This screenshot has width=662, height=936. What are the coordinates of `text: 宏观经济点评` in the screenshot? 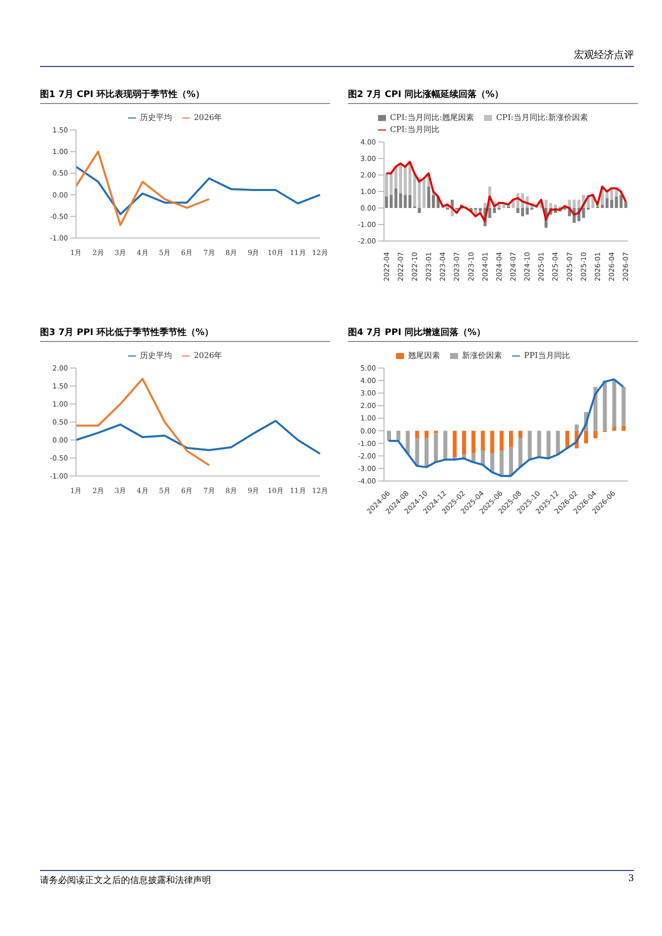 It's located at (604, 55).